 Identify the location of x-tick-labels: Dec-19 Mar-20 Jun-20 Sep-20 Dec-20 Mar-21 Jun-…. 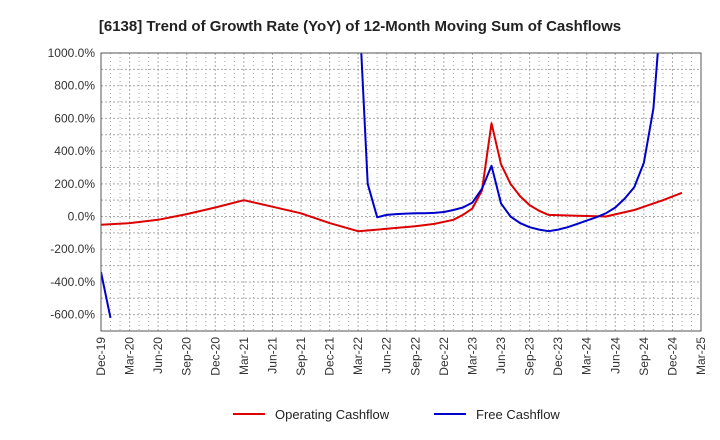
(401, 356).